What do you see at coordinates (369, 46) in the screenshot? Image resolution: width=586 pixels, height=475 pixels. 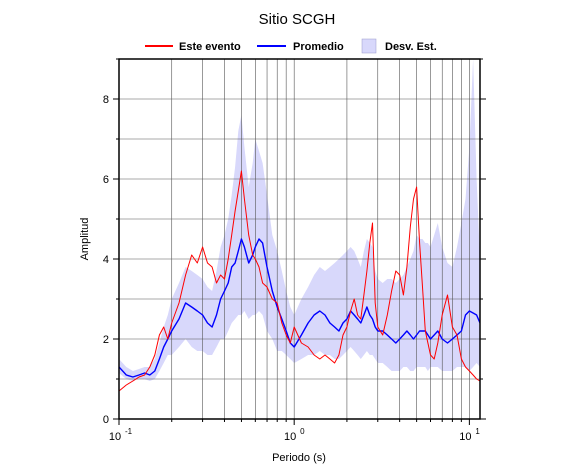 I see `legend-swatch-desv-est` at bounding box center [369, 46].